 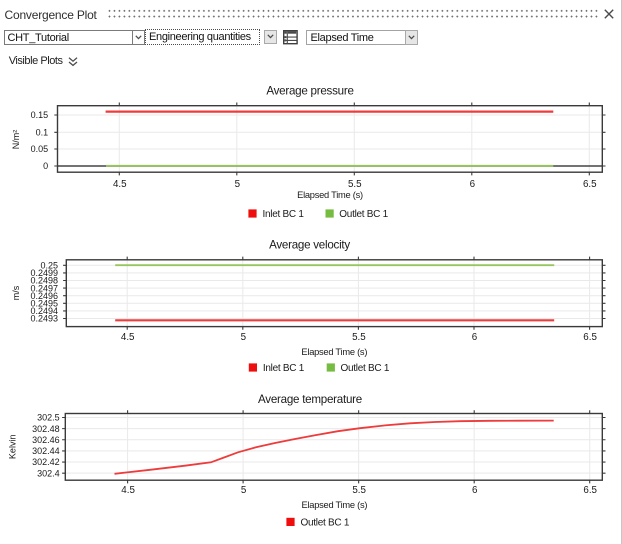 I want to click on svg-text: 0.1, so click(x=42, y=133).